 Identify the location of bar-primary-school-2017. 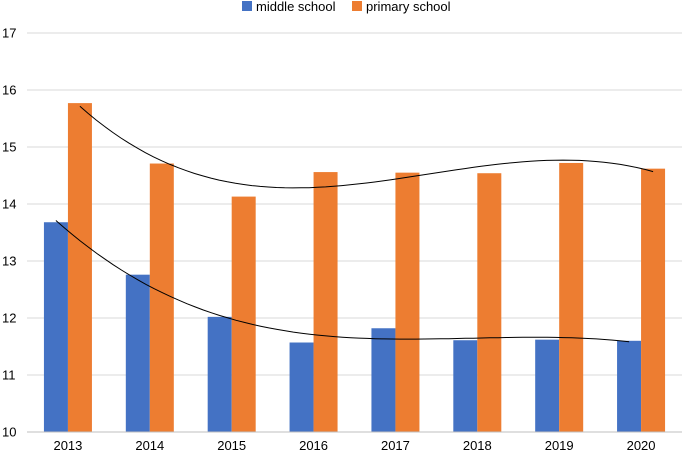
(407, 302).